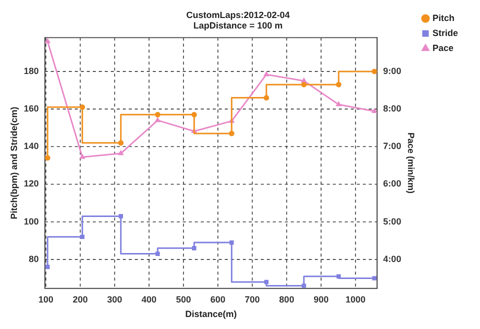  I want to click on x-axis-title: Distance(m), so click(211, 314).